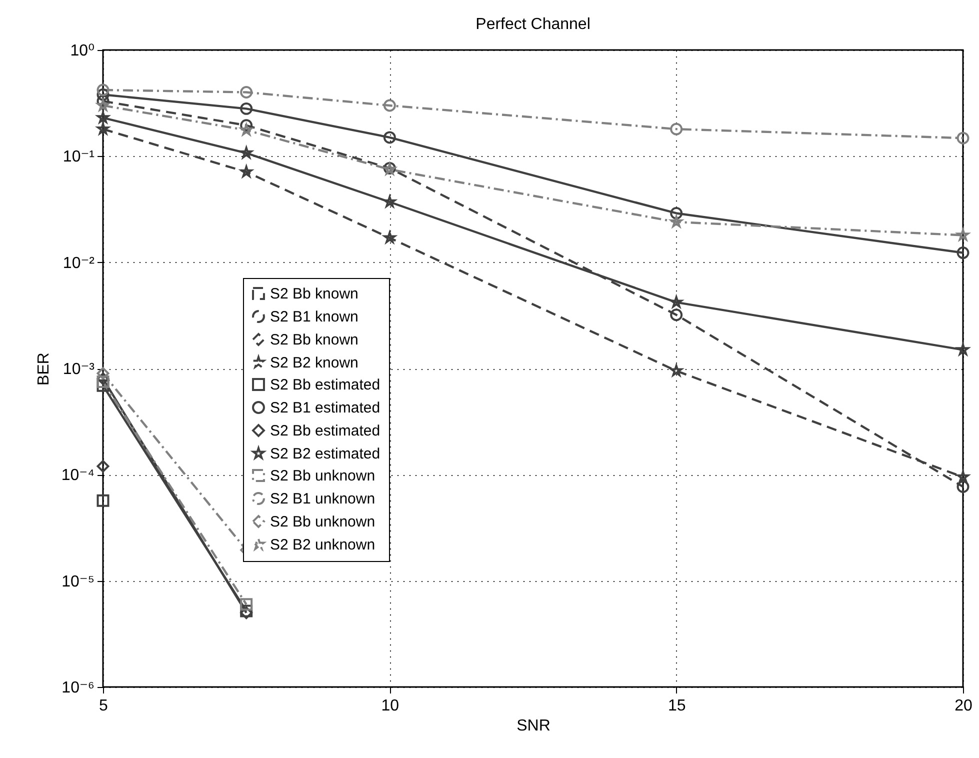  Describe the element at coordinates (963, 706) in the screenshot. I see `x-tick-label: 20` at that location.